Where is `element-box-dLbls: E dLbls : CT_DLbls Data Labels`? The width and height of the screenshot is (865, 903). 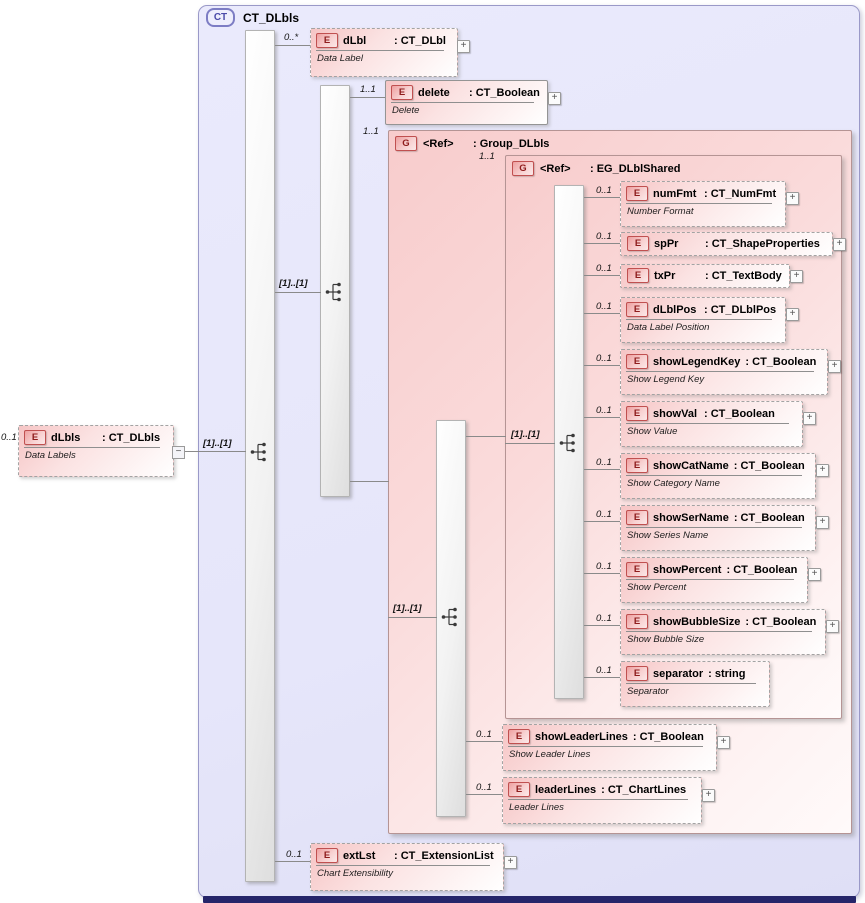
element-box-dLbls: E dLbls : CT_DLbls Data Labels is located at coordinates (96, 451).